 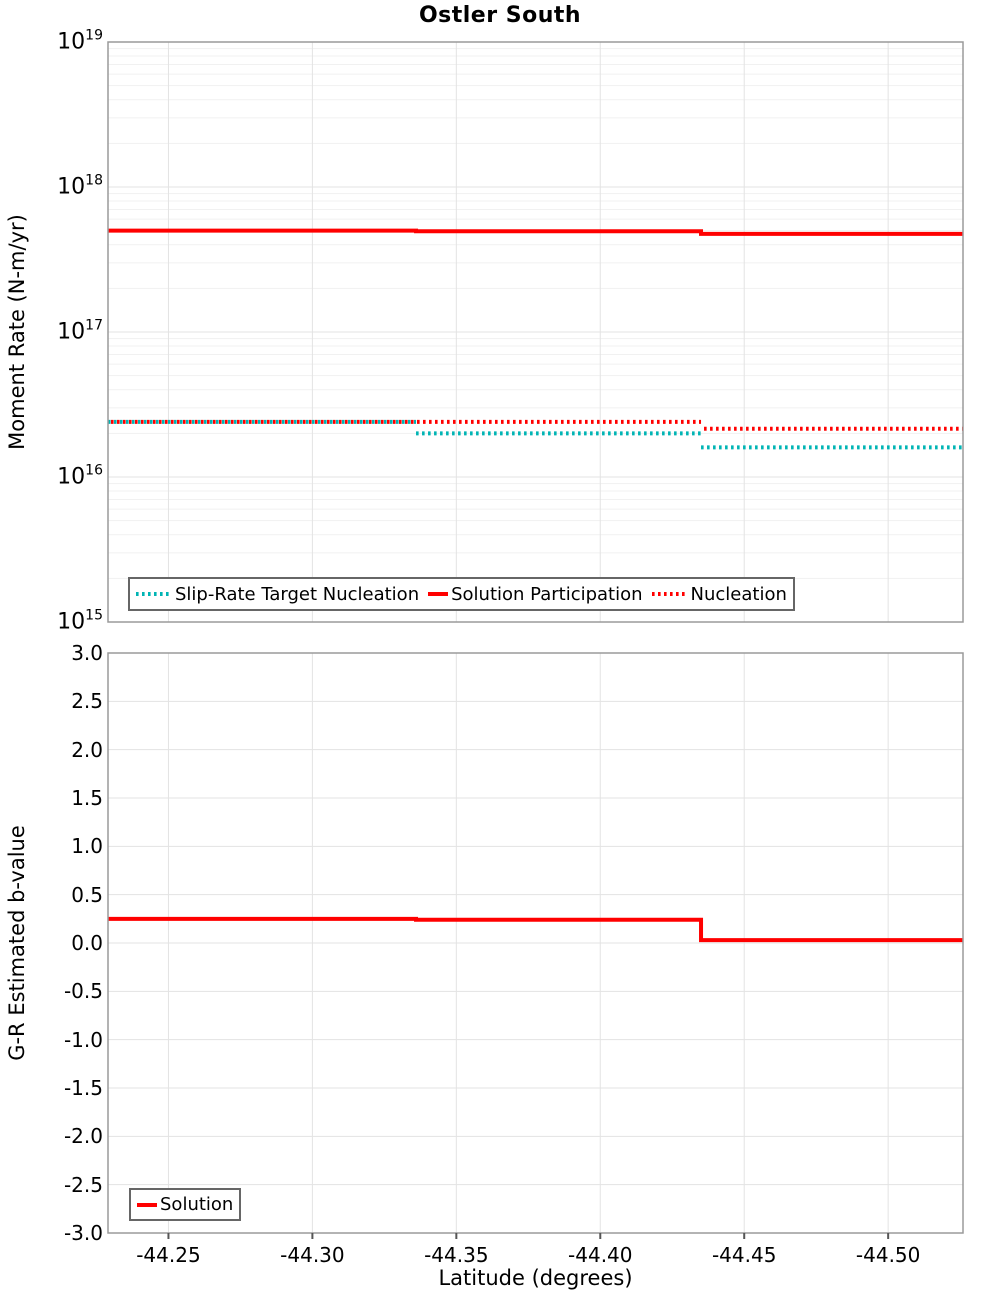 What do you see at coordinates (83, 1233) in the screenshot?
I see `y-tick-label: -3.0` at bounding box center [83, 1233].